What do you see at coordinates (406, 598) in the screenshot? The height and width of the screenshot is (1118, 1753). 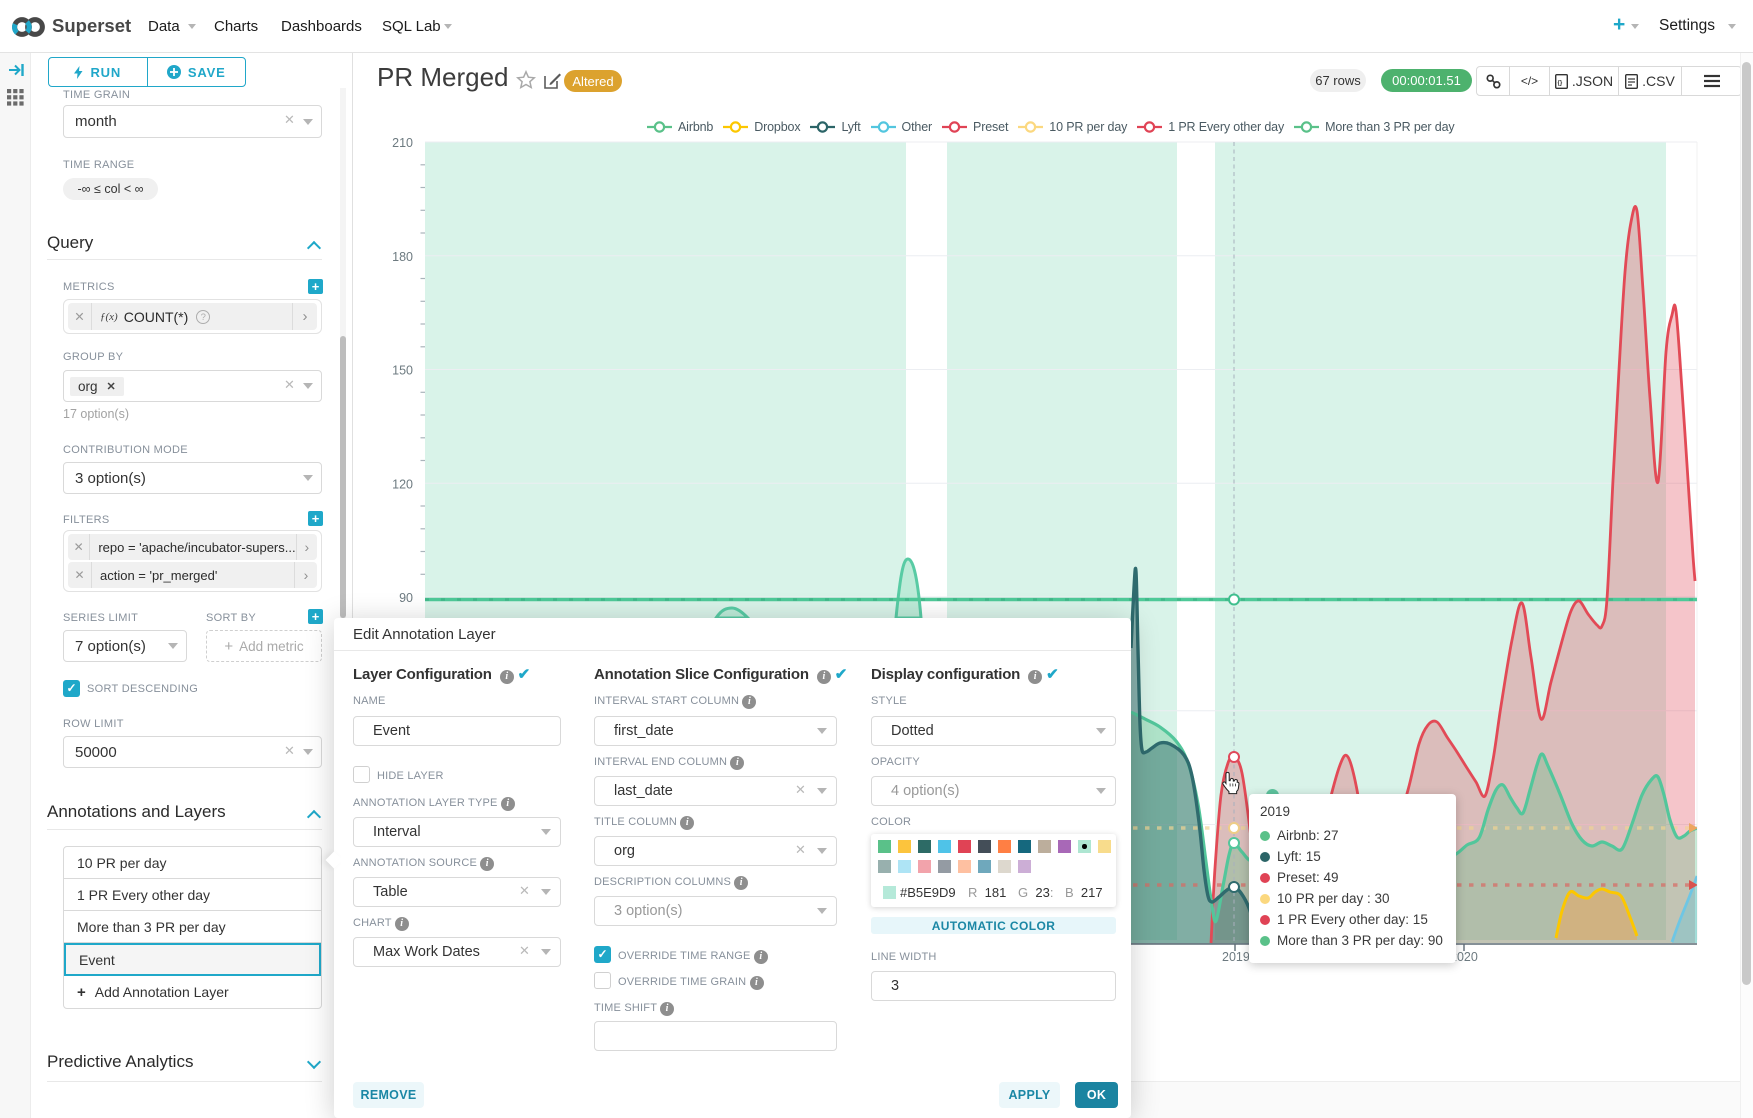 I see `svg-text: 90` at bounding box center [406, 598].